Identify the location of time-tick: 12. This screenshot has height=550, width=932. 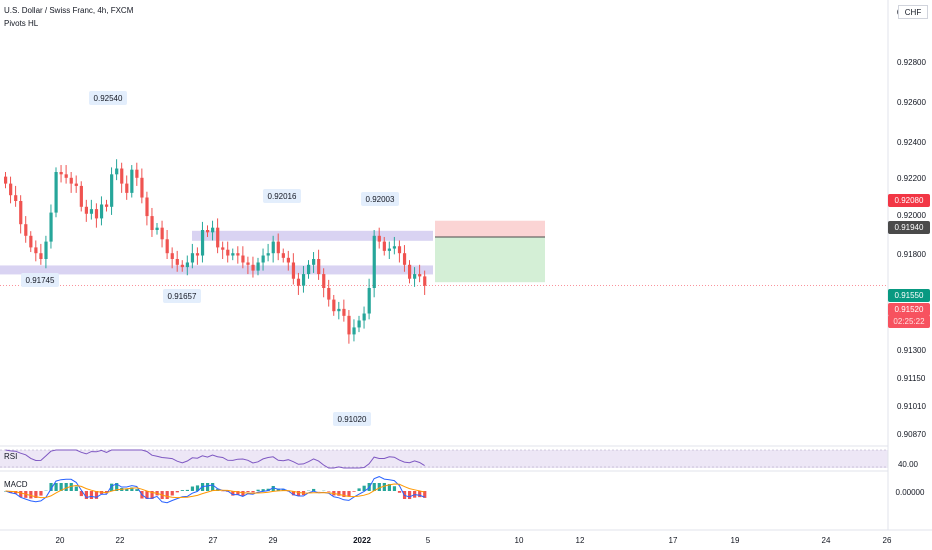
(580, 540).